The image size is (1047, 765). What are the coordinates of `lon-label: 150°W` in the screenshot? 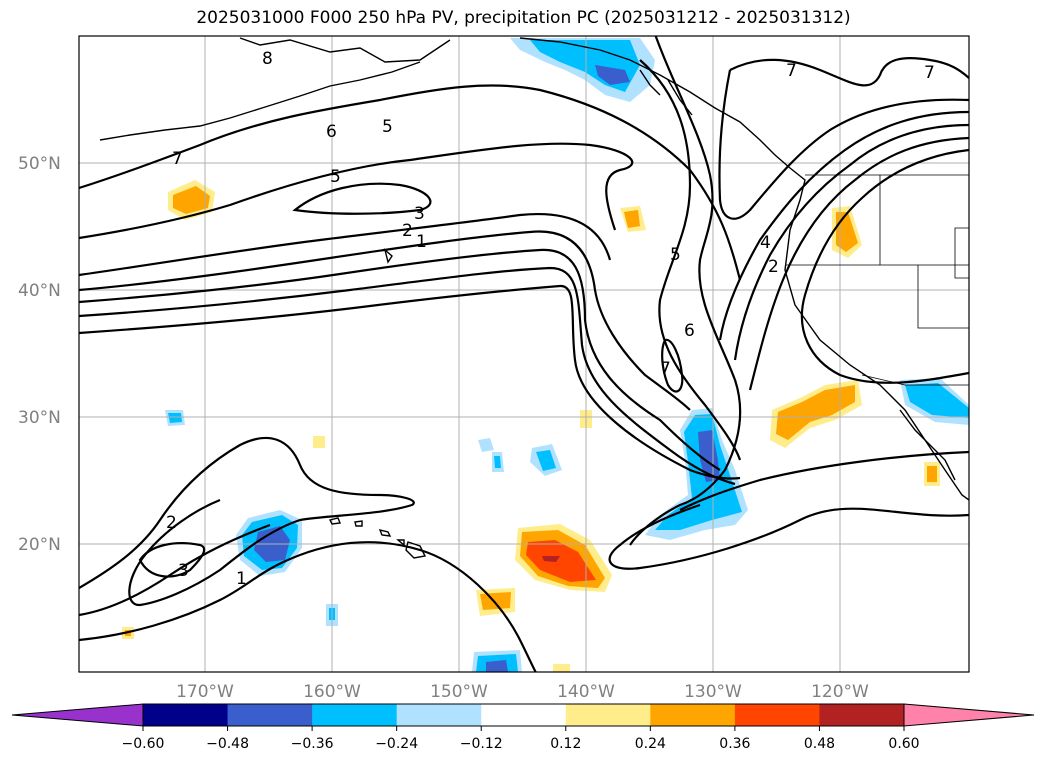 It's located at (459, 692).